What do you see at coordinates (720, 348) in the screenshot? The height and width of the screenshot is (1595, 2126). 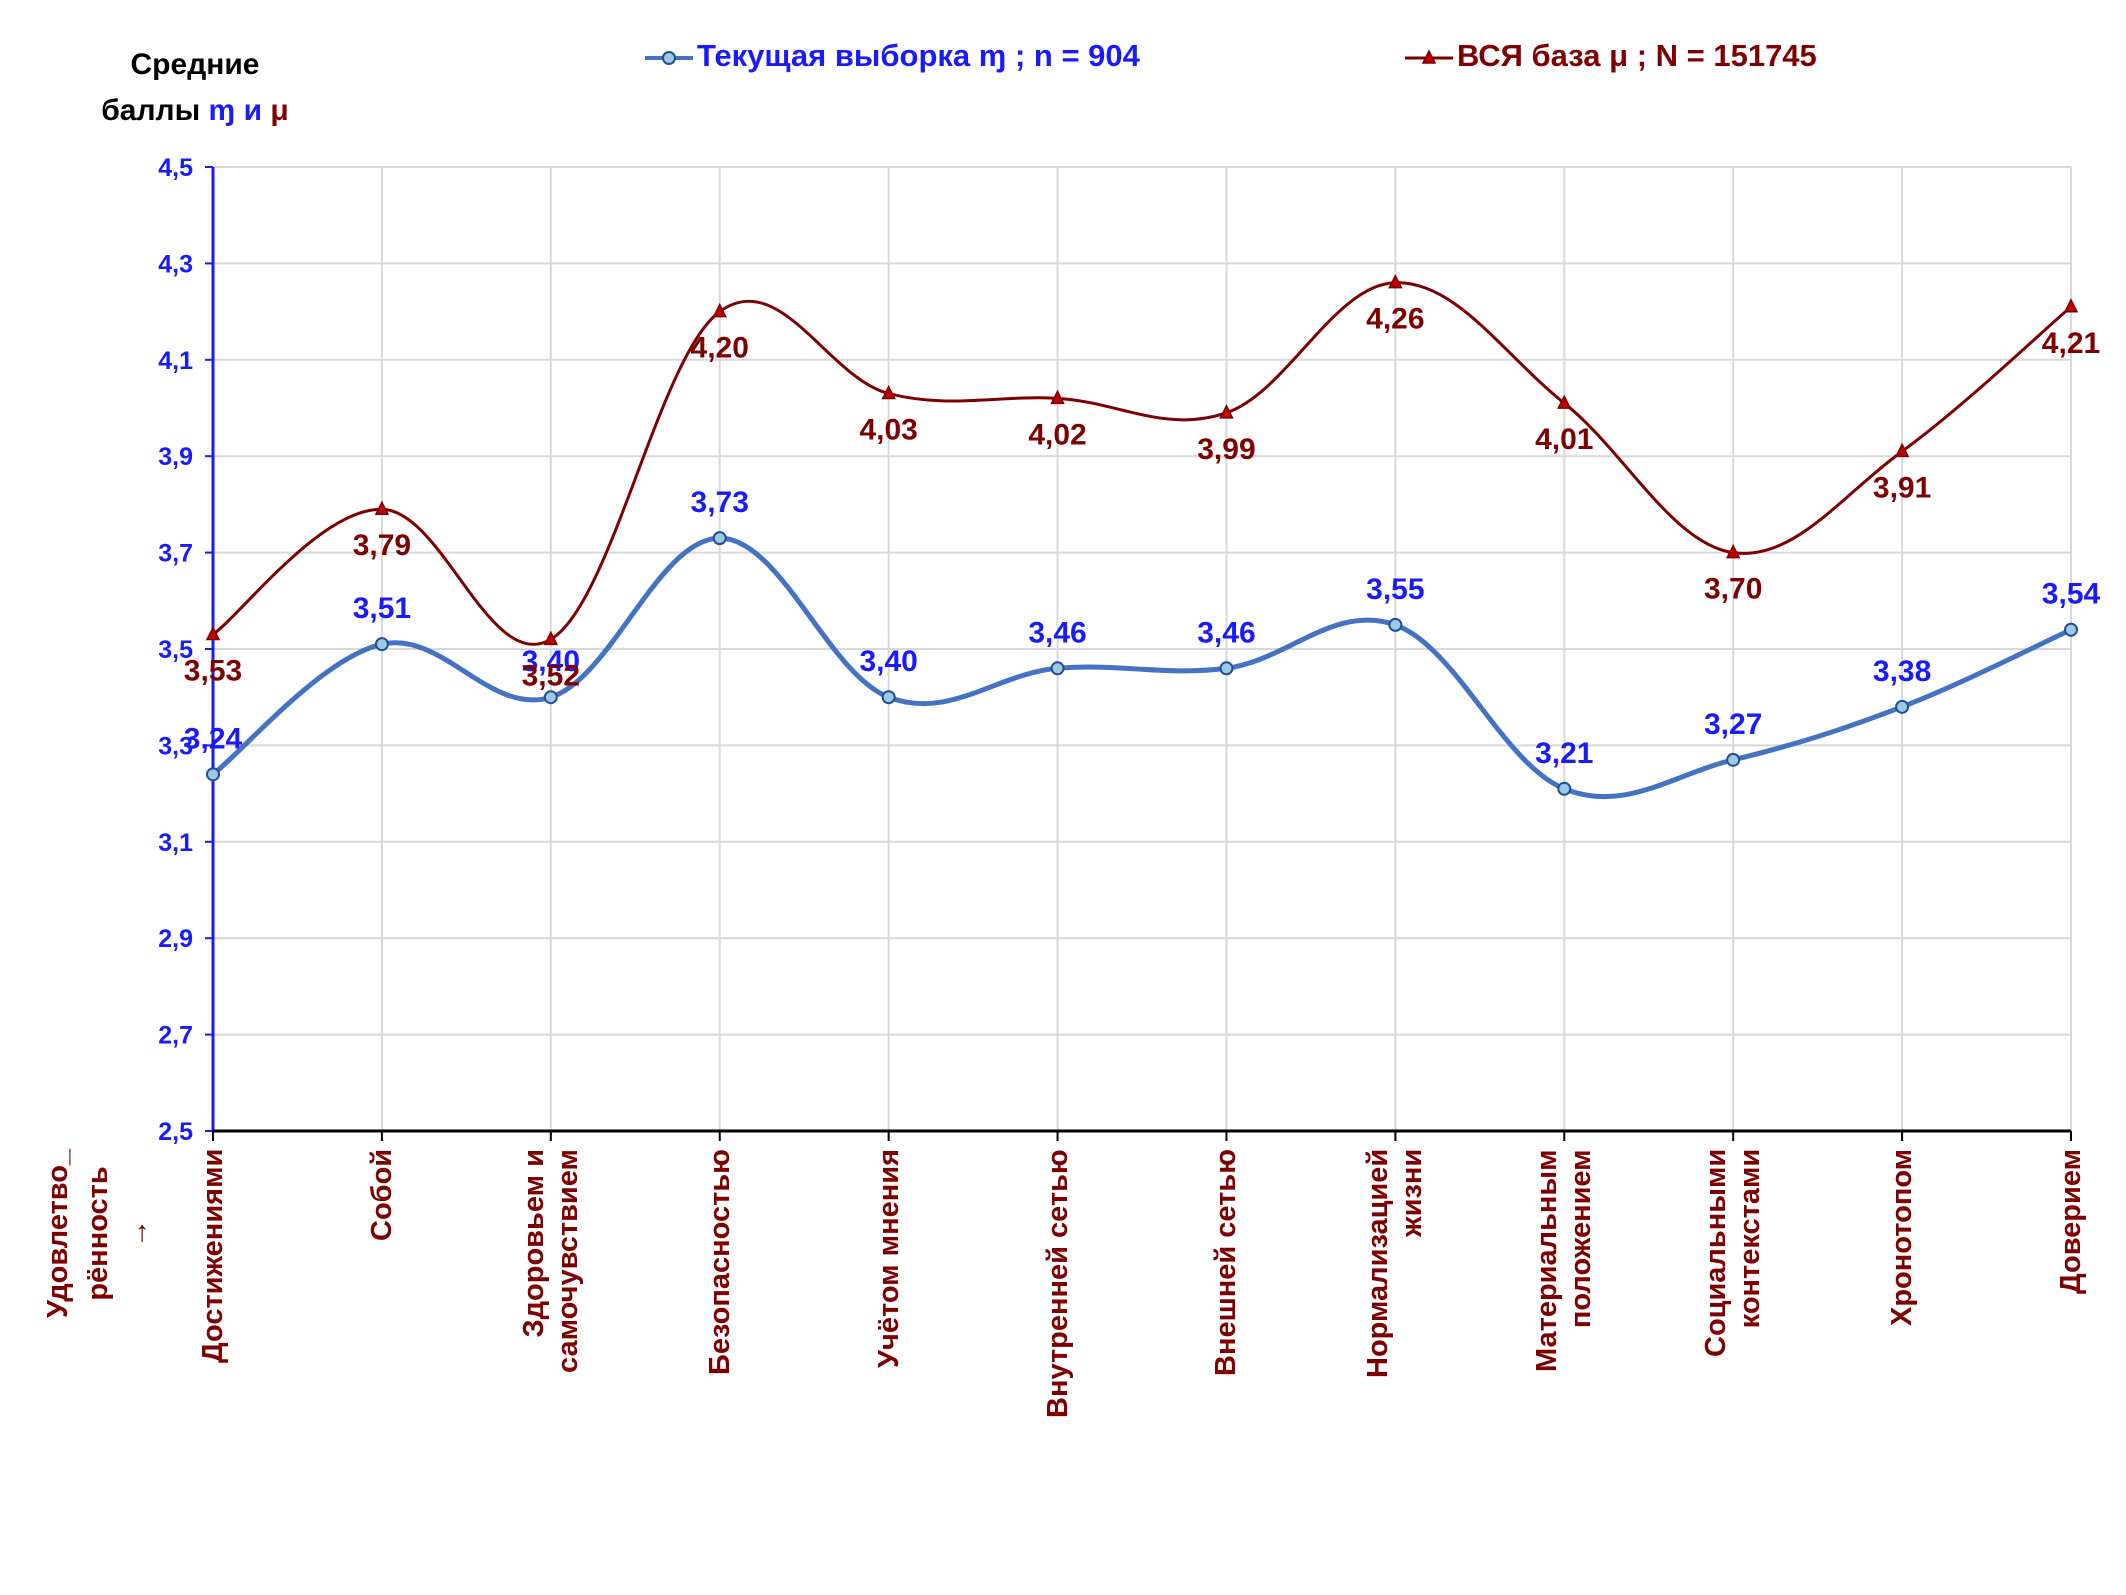 I see `data-label-base: 4,20` at bounding box center [720, 348].